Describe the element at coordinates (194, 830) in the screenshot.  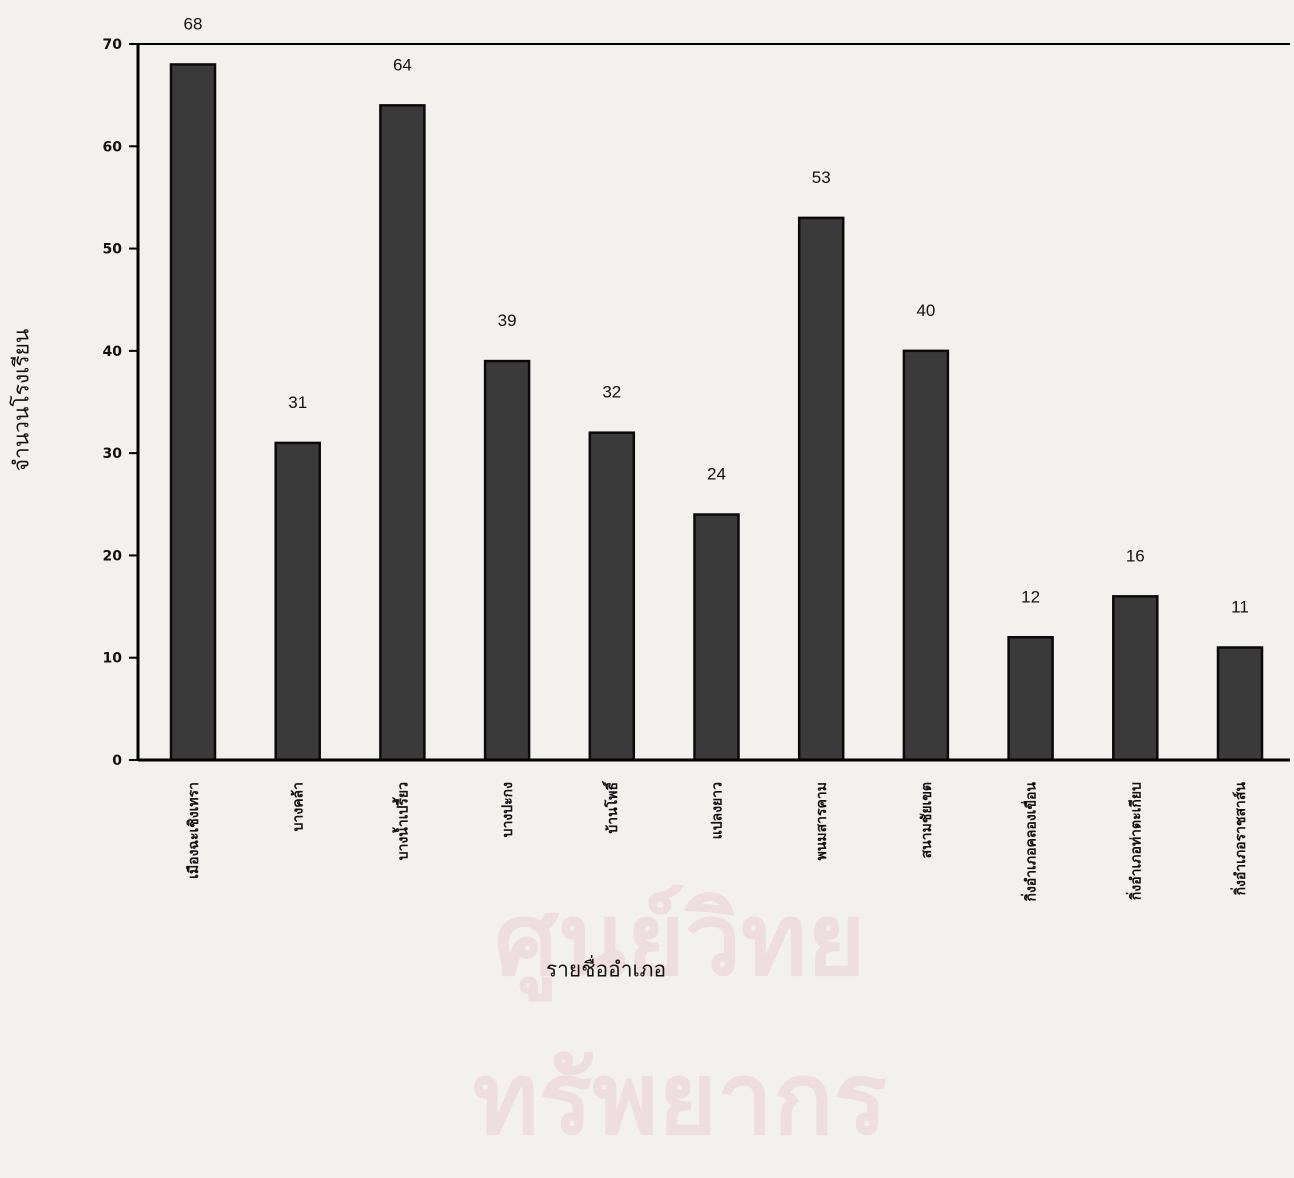
I see `x-tick-label: เมืองฉะเชิงเทรา` at that location.